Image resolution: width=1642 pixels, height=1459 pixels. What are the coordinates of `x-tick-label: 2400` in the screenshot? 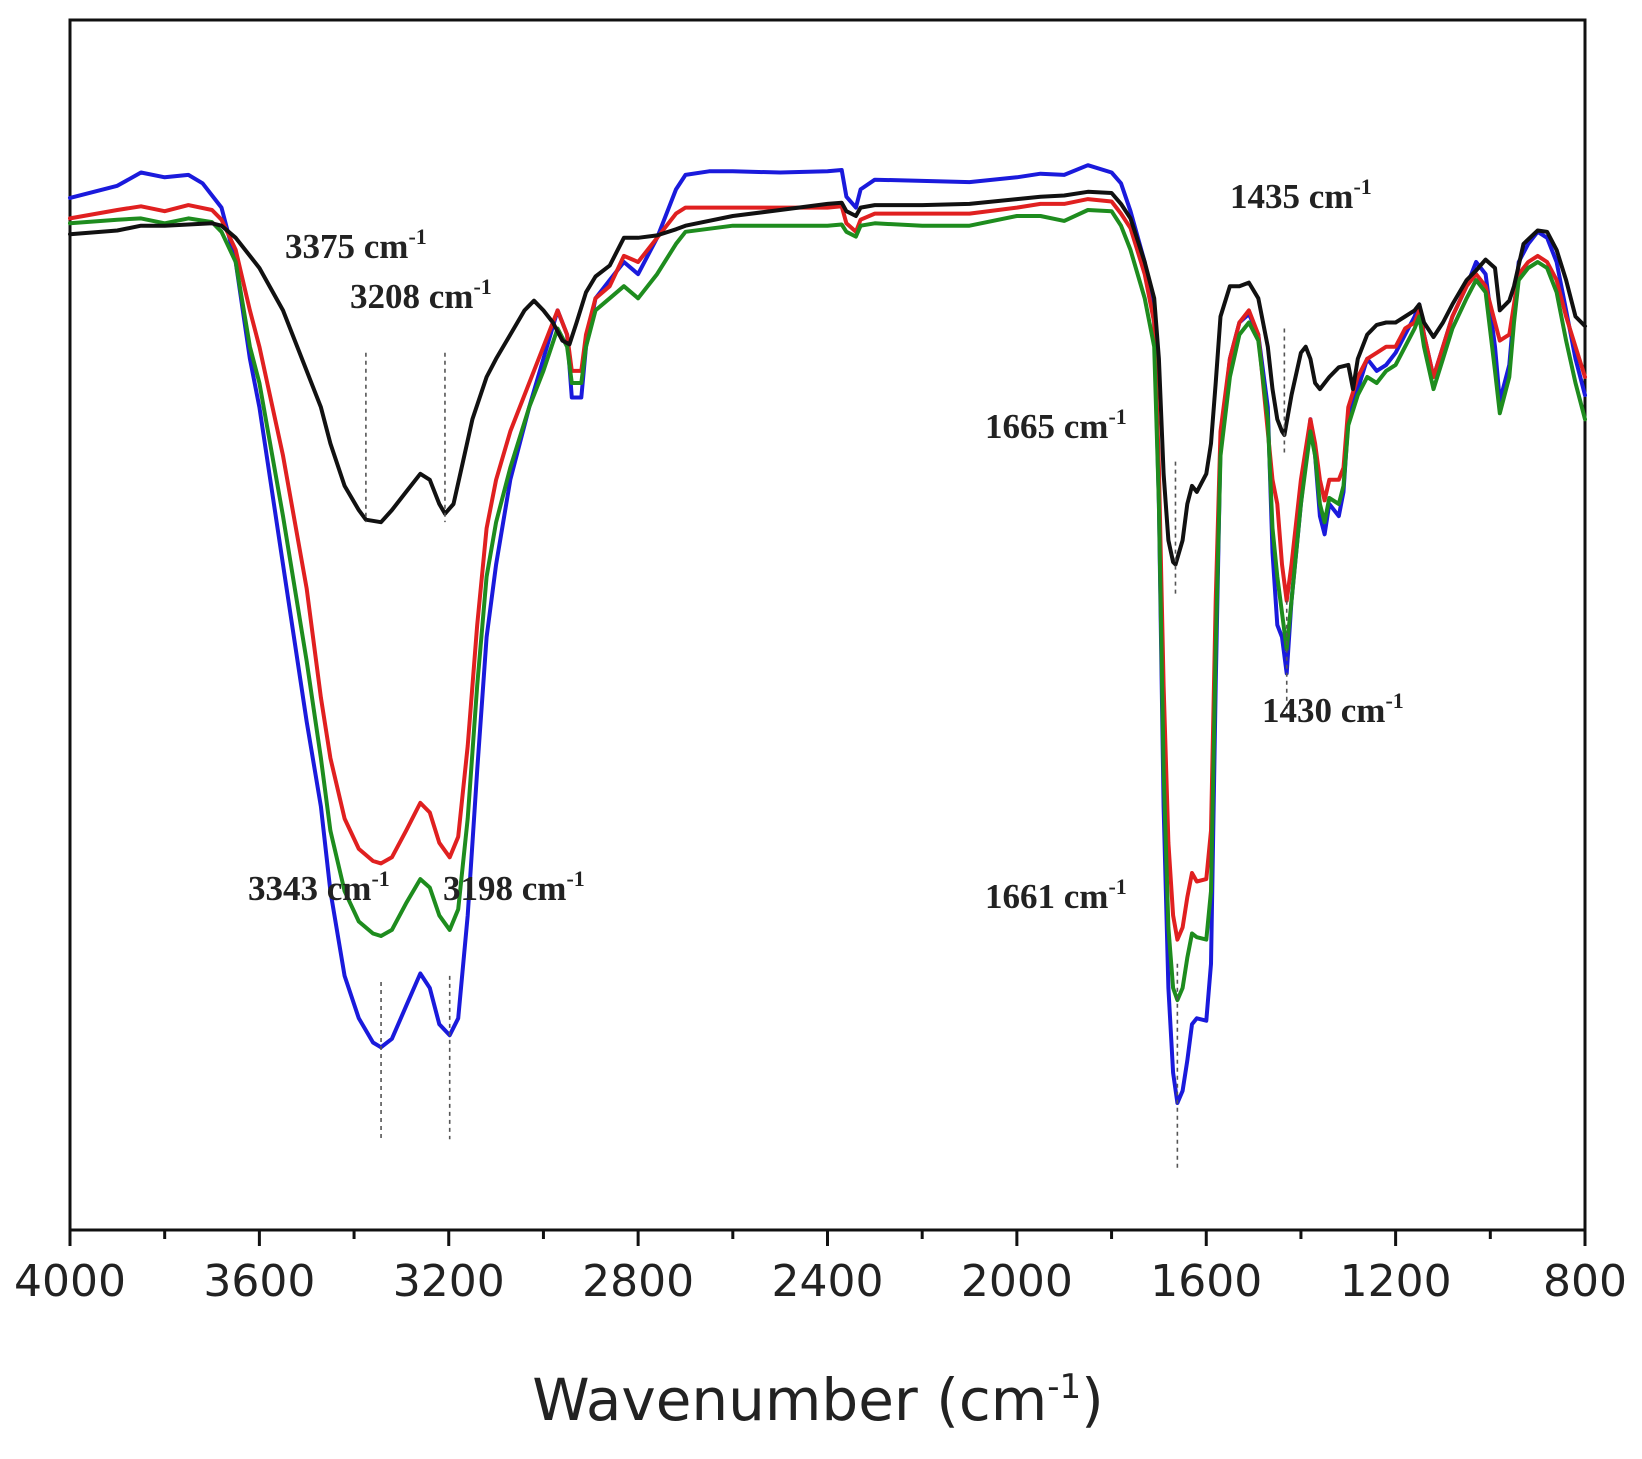 It's located at (828, 1281).